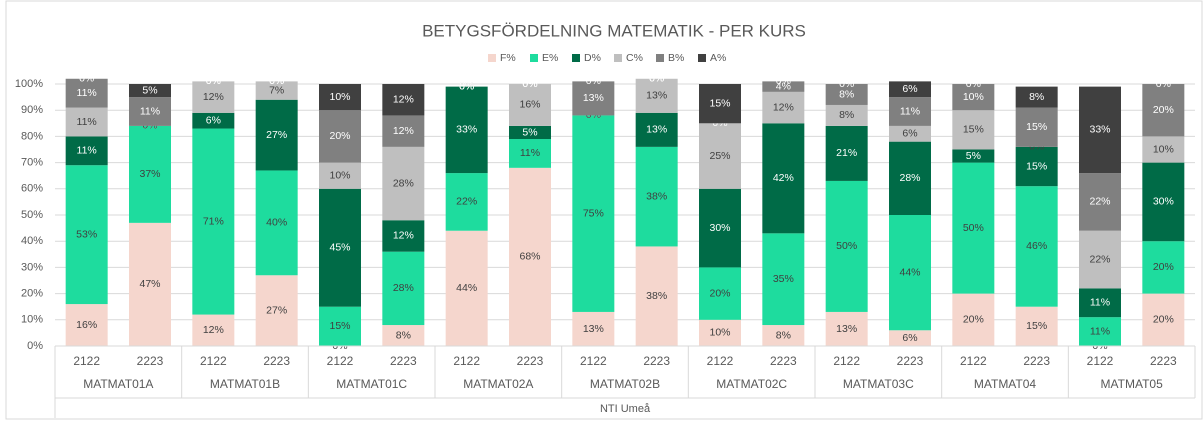 The width and height of the screenshot is (1204, 421). What do you see at coordinates (245, 384) in the screenshot?
I see `group-label: MATMAT01B` at bounding box center [245, 384].